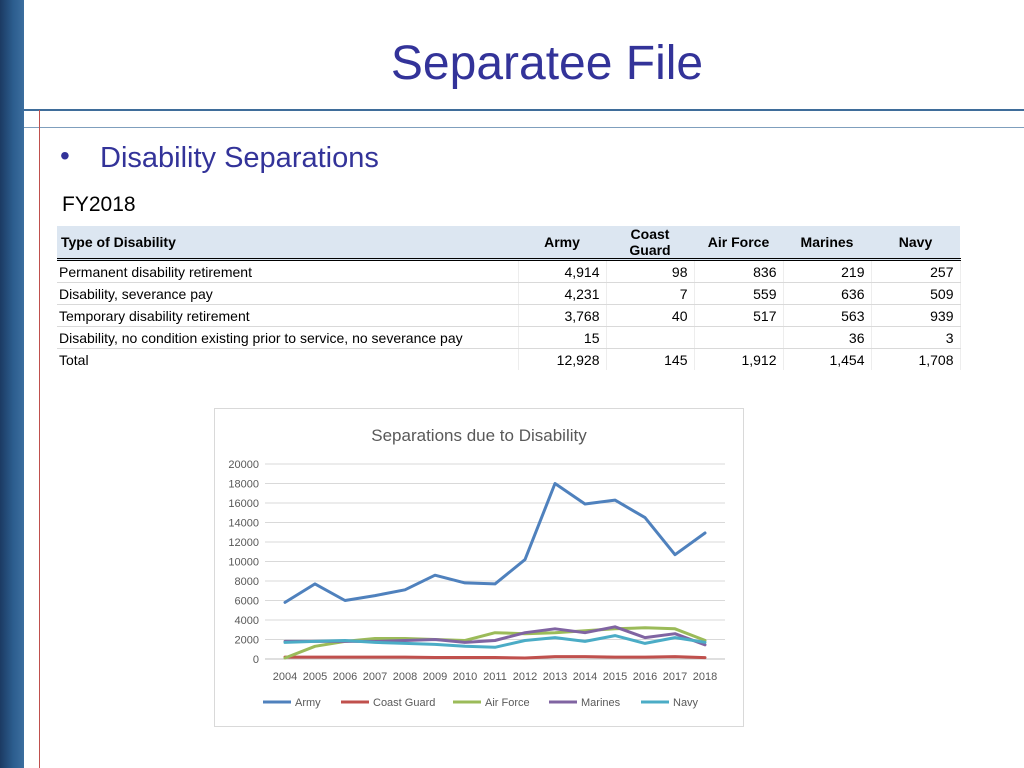 The width and height of the screenshot is (1024, 768). What do you see at coordinates (916, 271) in the screenshot?
I see `cell-navy: 257` at bounding box center [916, 271].